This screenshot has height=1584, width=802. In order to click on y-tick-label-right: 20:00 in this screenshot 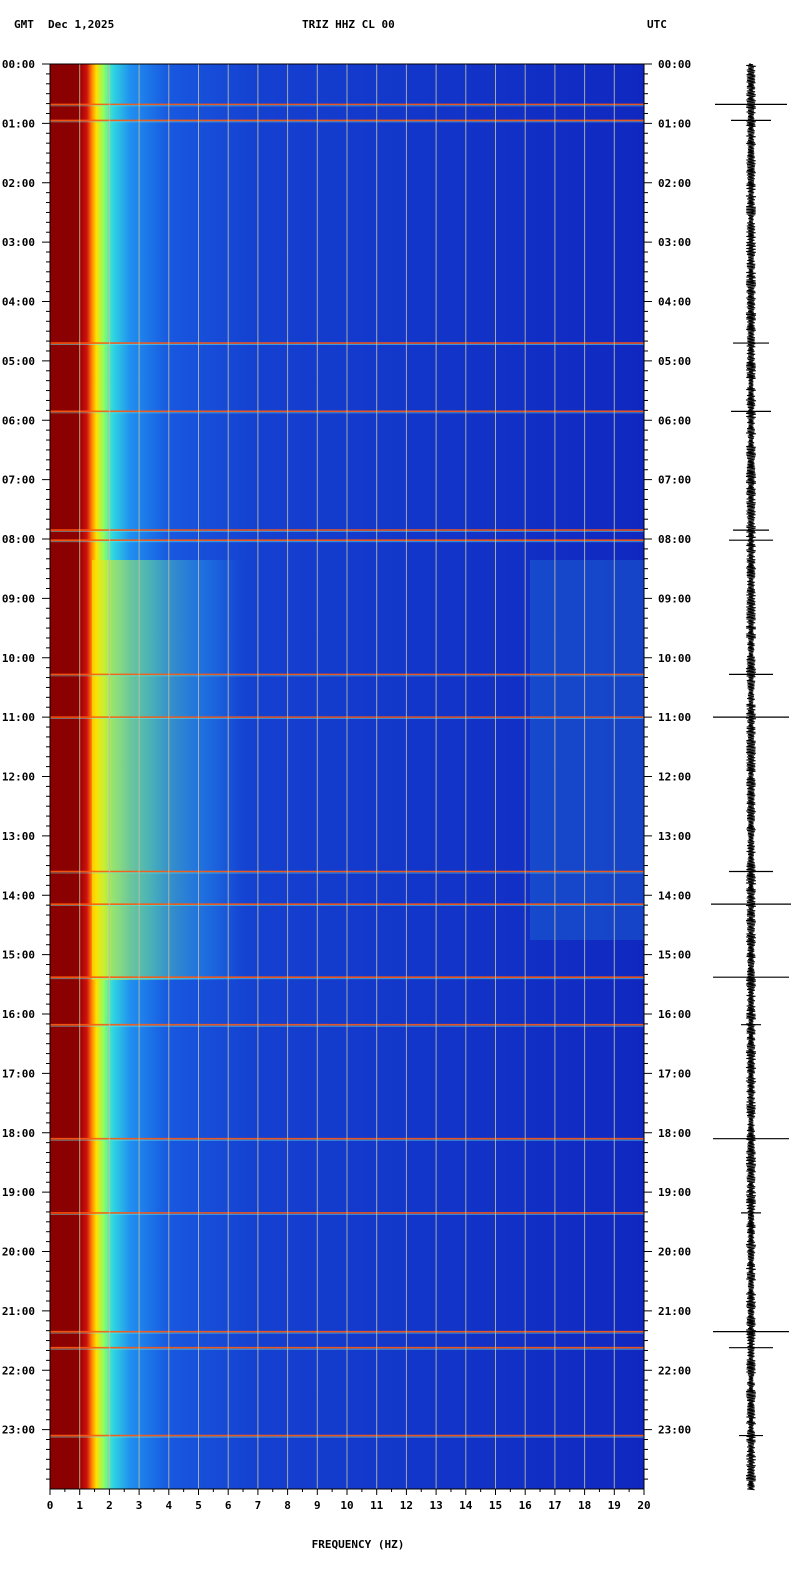, I will do `click(674, 1252)`.